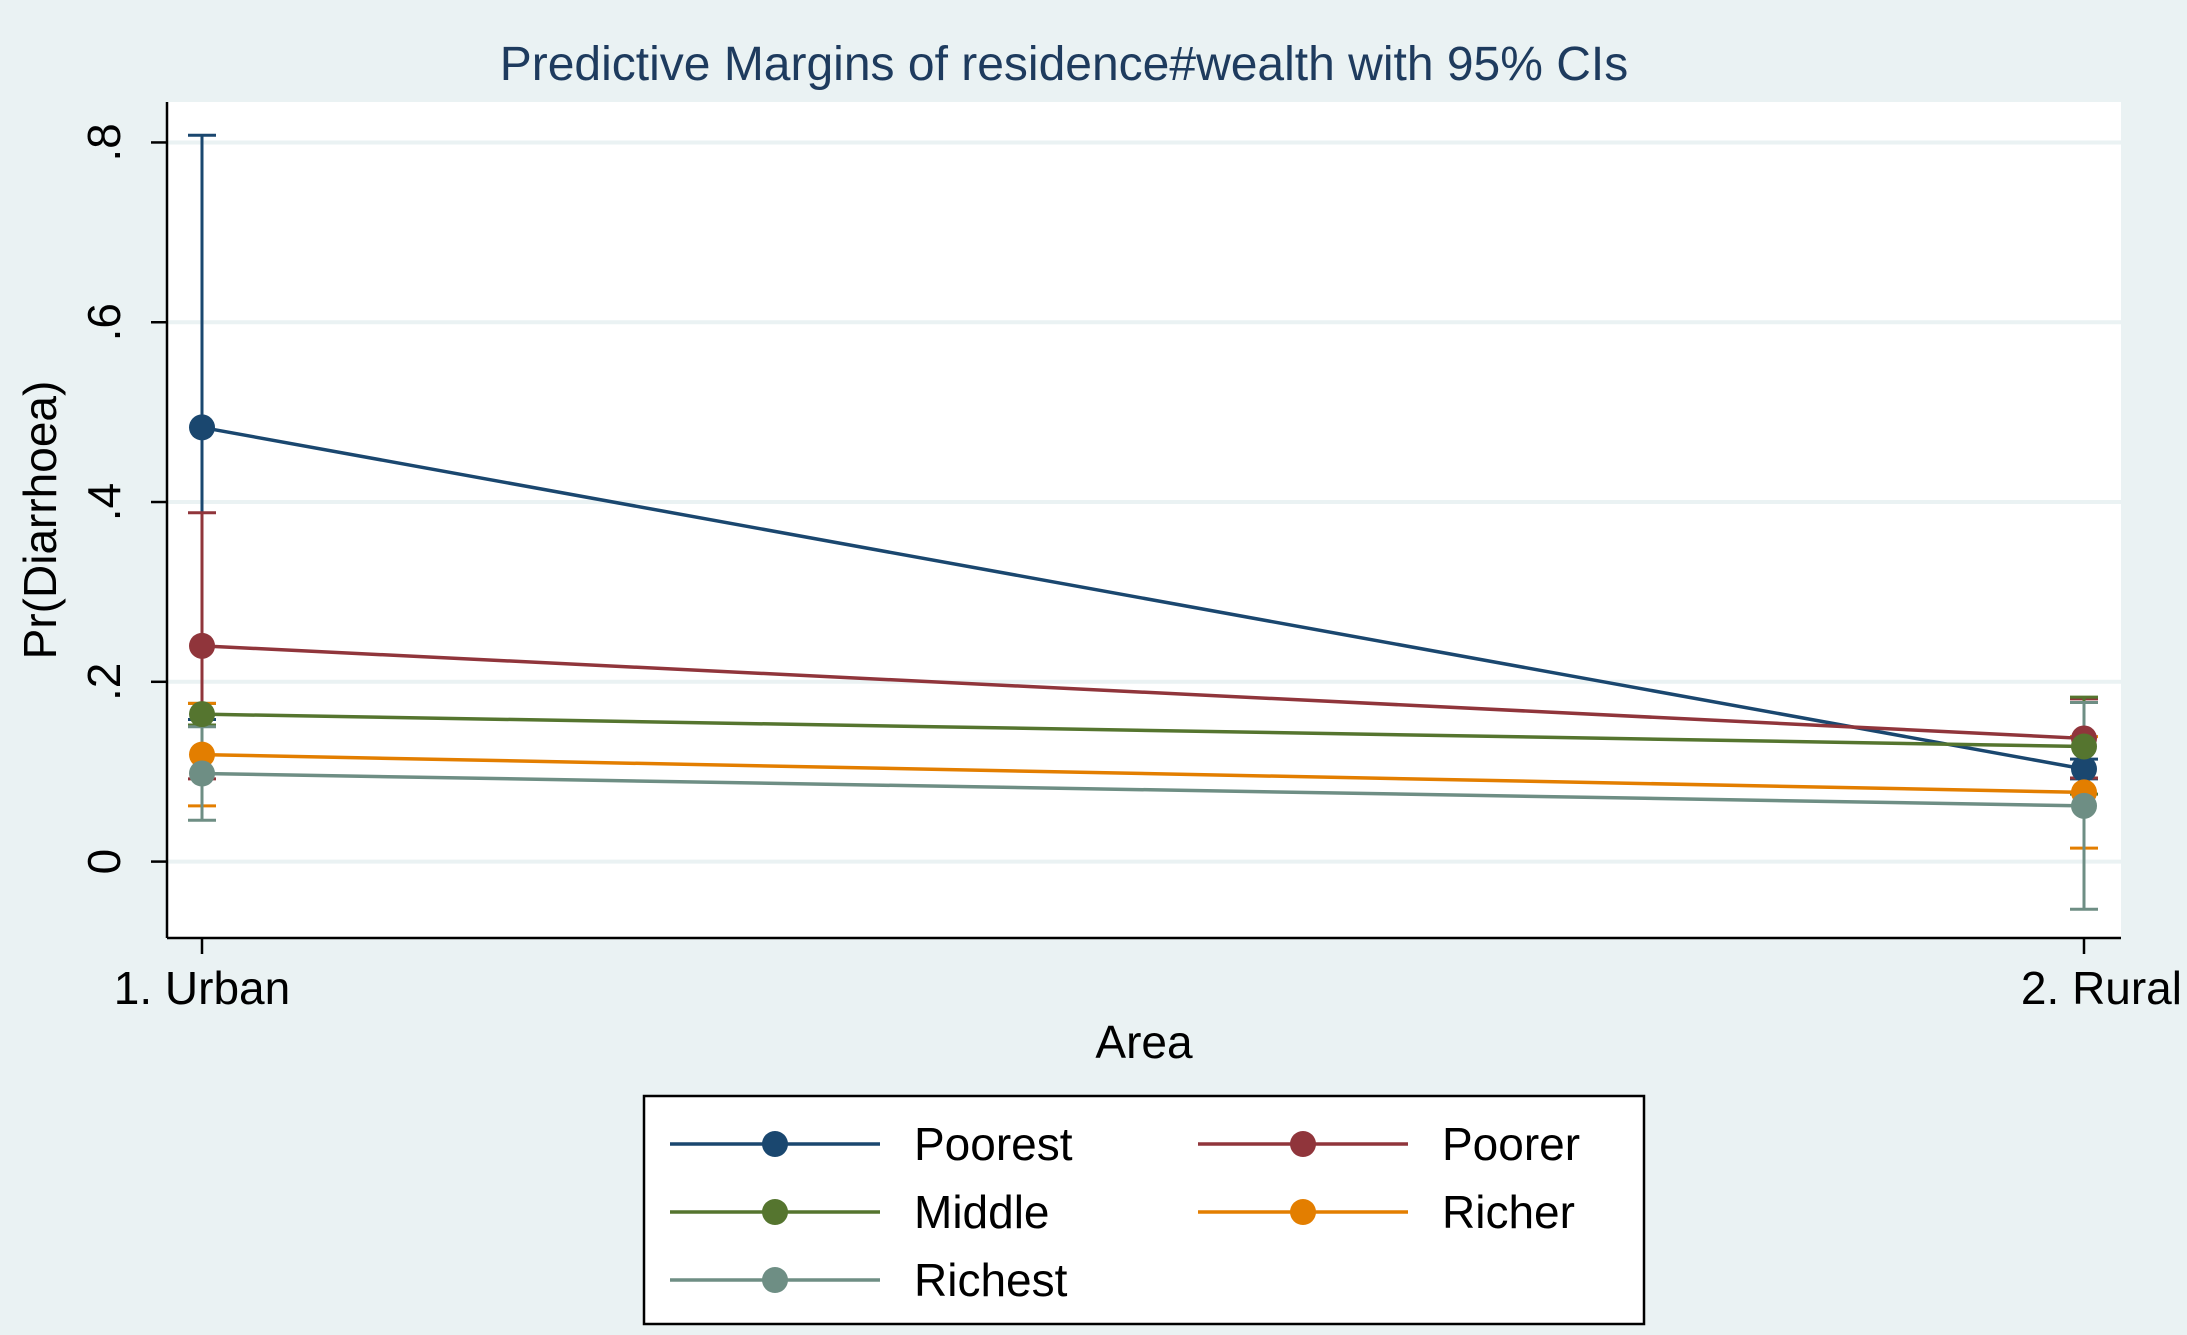  I want to click on legend: Poorest Poorer Middle Richer Richest, so click(1144, 1210).